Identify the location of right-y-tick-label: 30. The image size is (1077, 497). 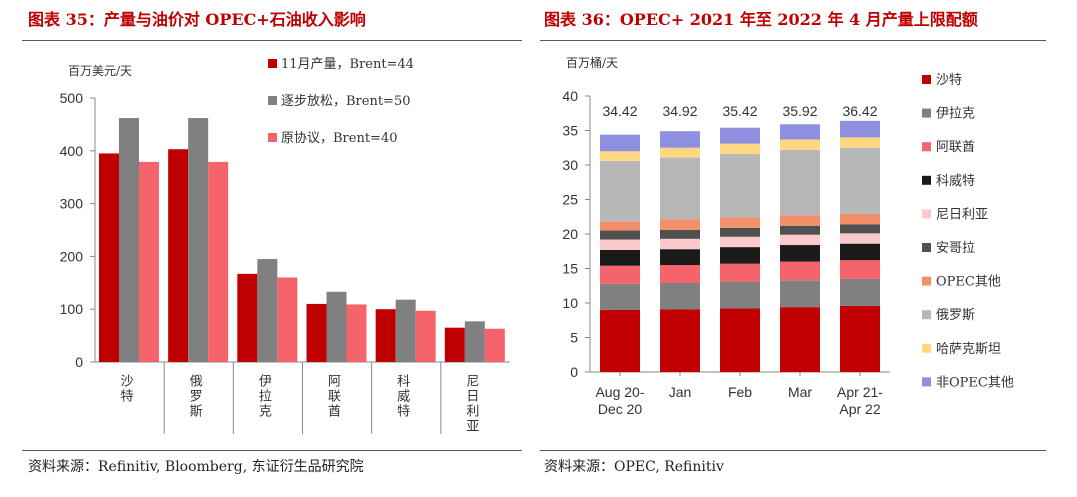
(570, 165).